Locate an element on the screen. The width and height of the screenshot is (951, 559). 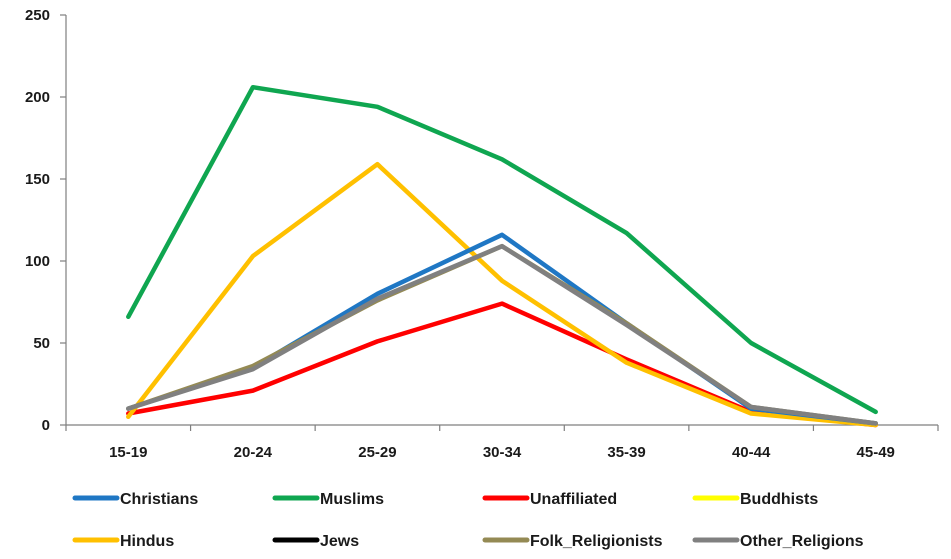
legend-item-muslims: Muslims is located at coordinates (328, 499).